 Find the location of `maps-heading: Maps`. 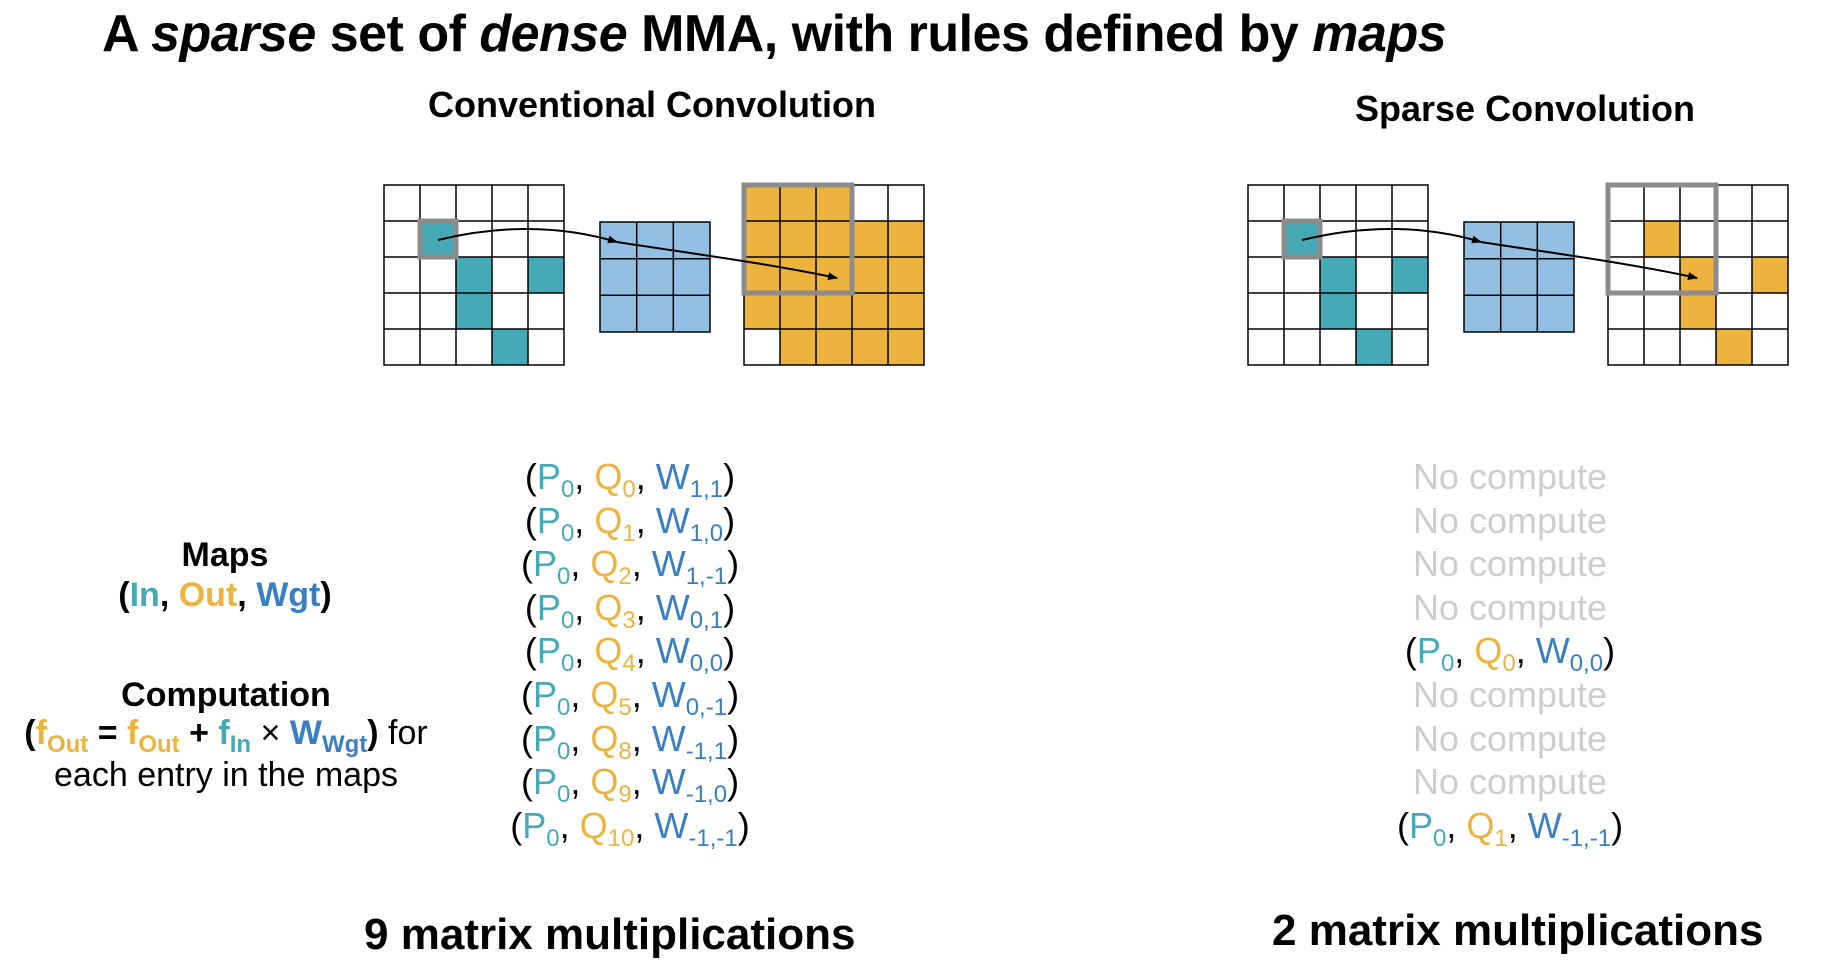

maps-heading: Maps is located at coordinates (225, 555).